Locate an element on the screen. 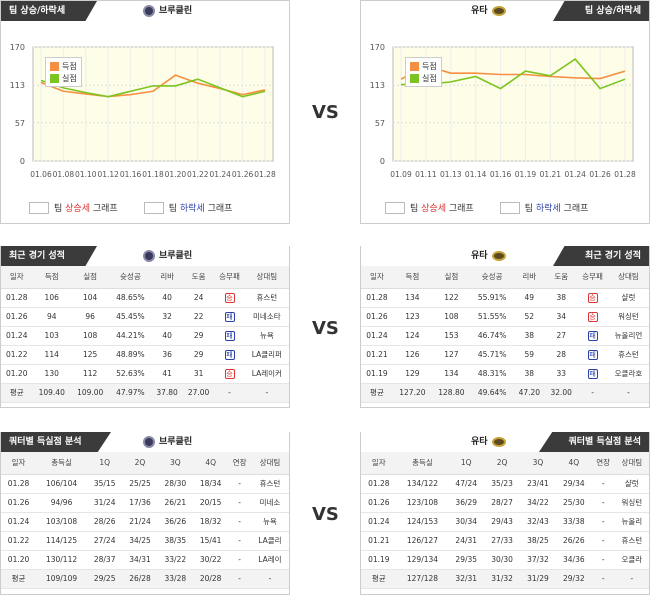  x-tick-label: 01.22 is located at coordinates (198, 174).